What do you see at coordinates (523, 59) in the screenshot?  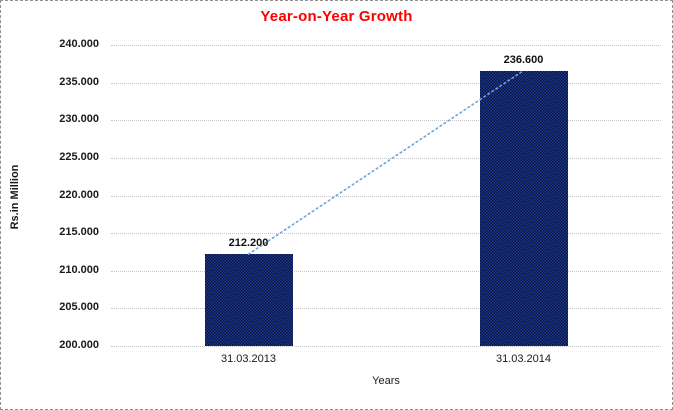 I see `data-label: 236.600` at bounding box center [523, 59].